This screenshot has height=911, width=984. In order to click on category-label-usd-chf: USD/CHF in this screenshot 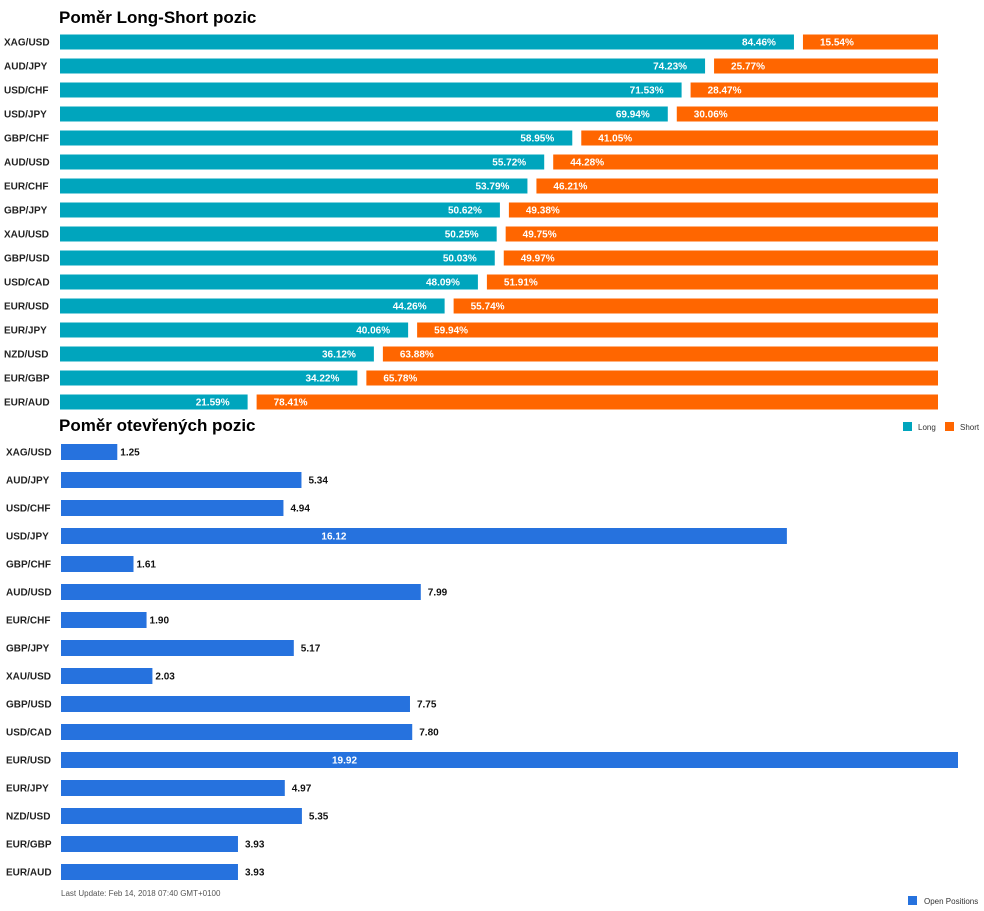, I will do `click(26, 91)`.